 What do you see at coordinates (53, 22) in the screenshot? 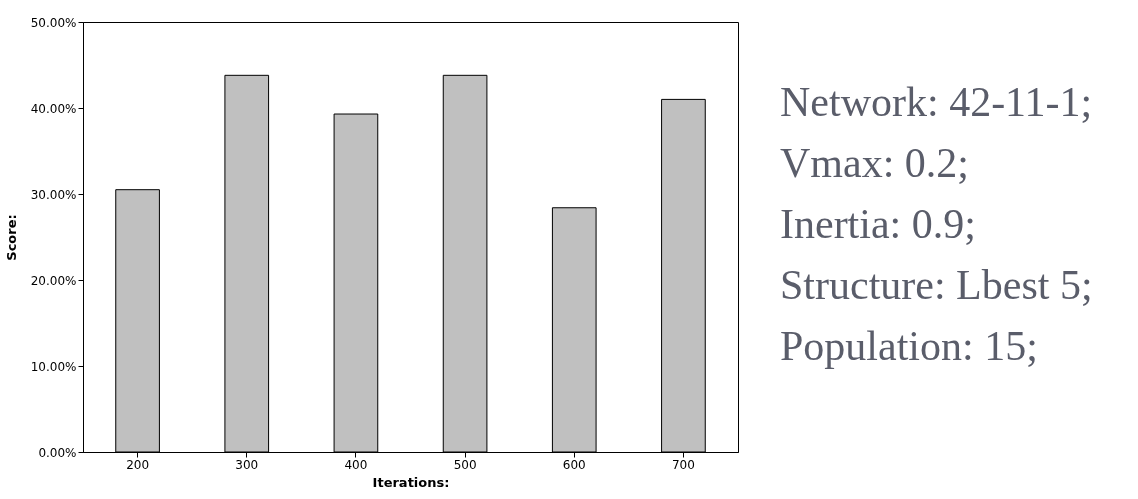
I see `y-tick-label: 50.00%` at bounding box center [53, 22].